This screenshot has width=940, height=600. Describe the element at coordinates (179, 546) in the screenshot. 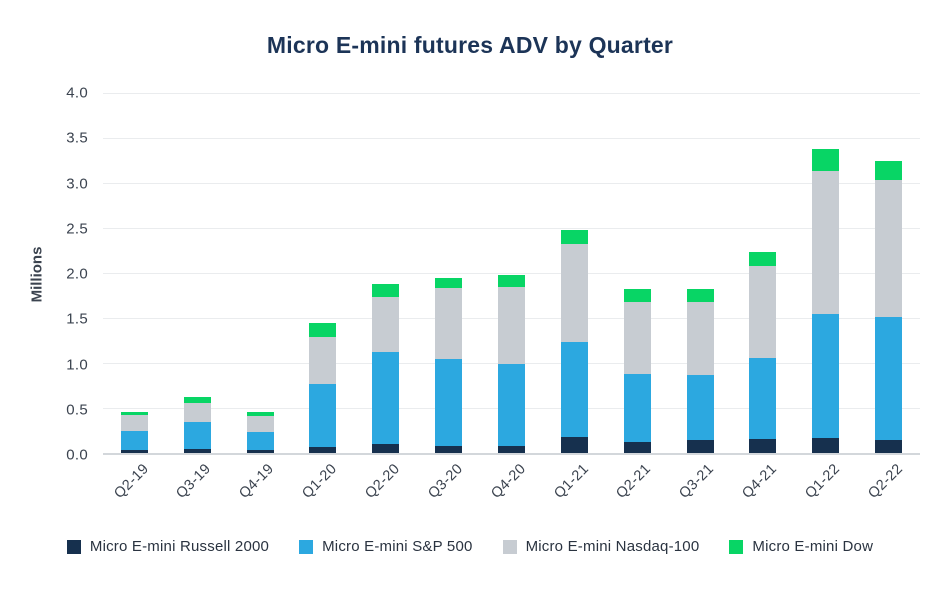

I see `legend-label: Micro E-mini Russell 2000` at that location.